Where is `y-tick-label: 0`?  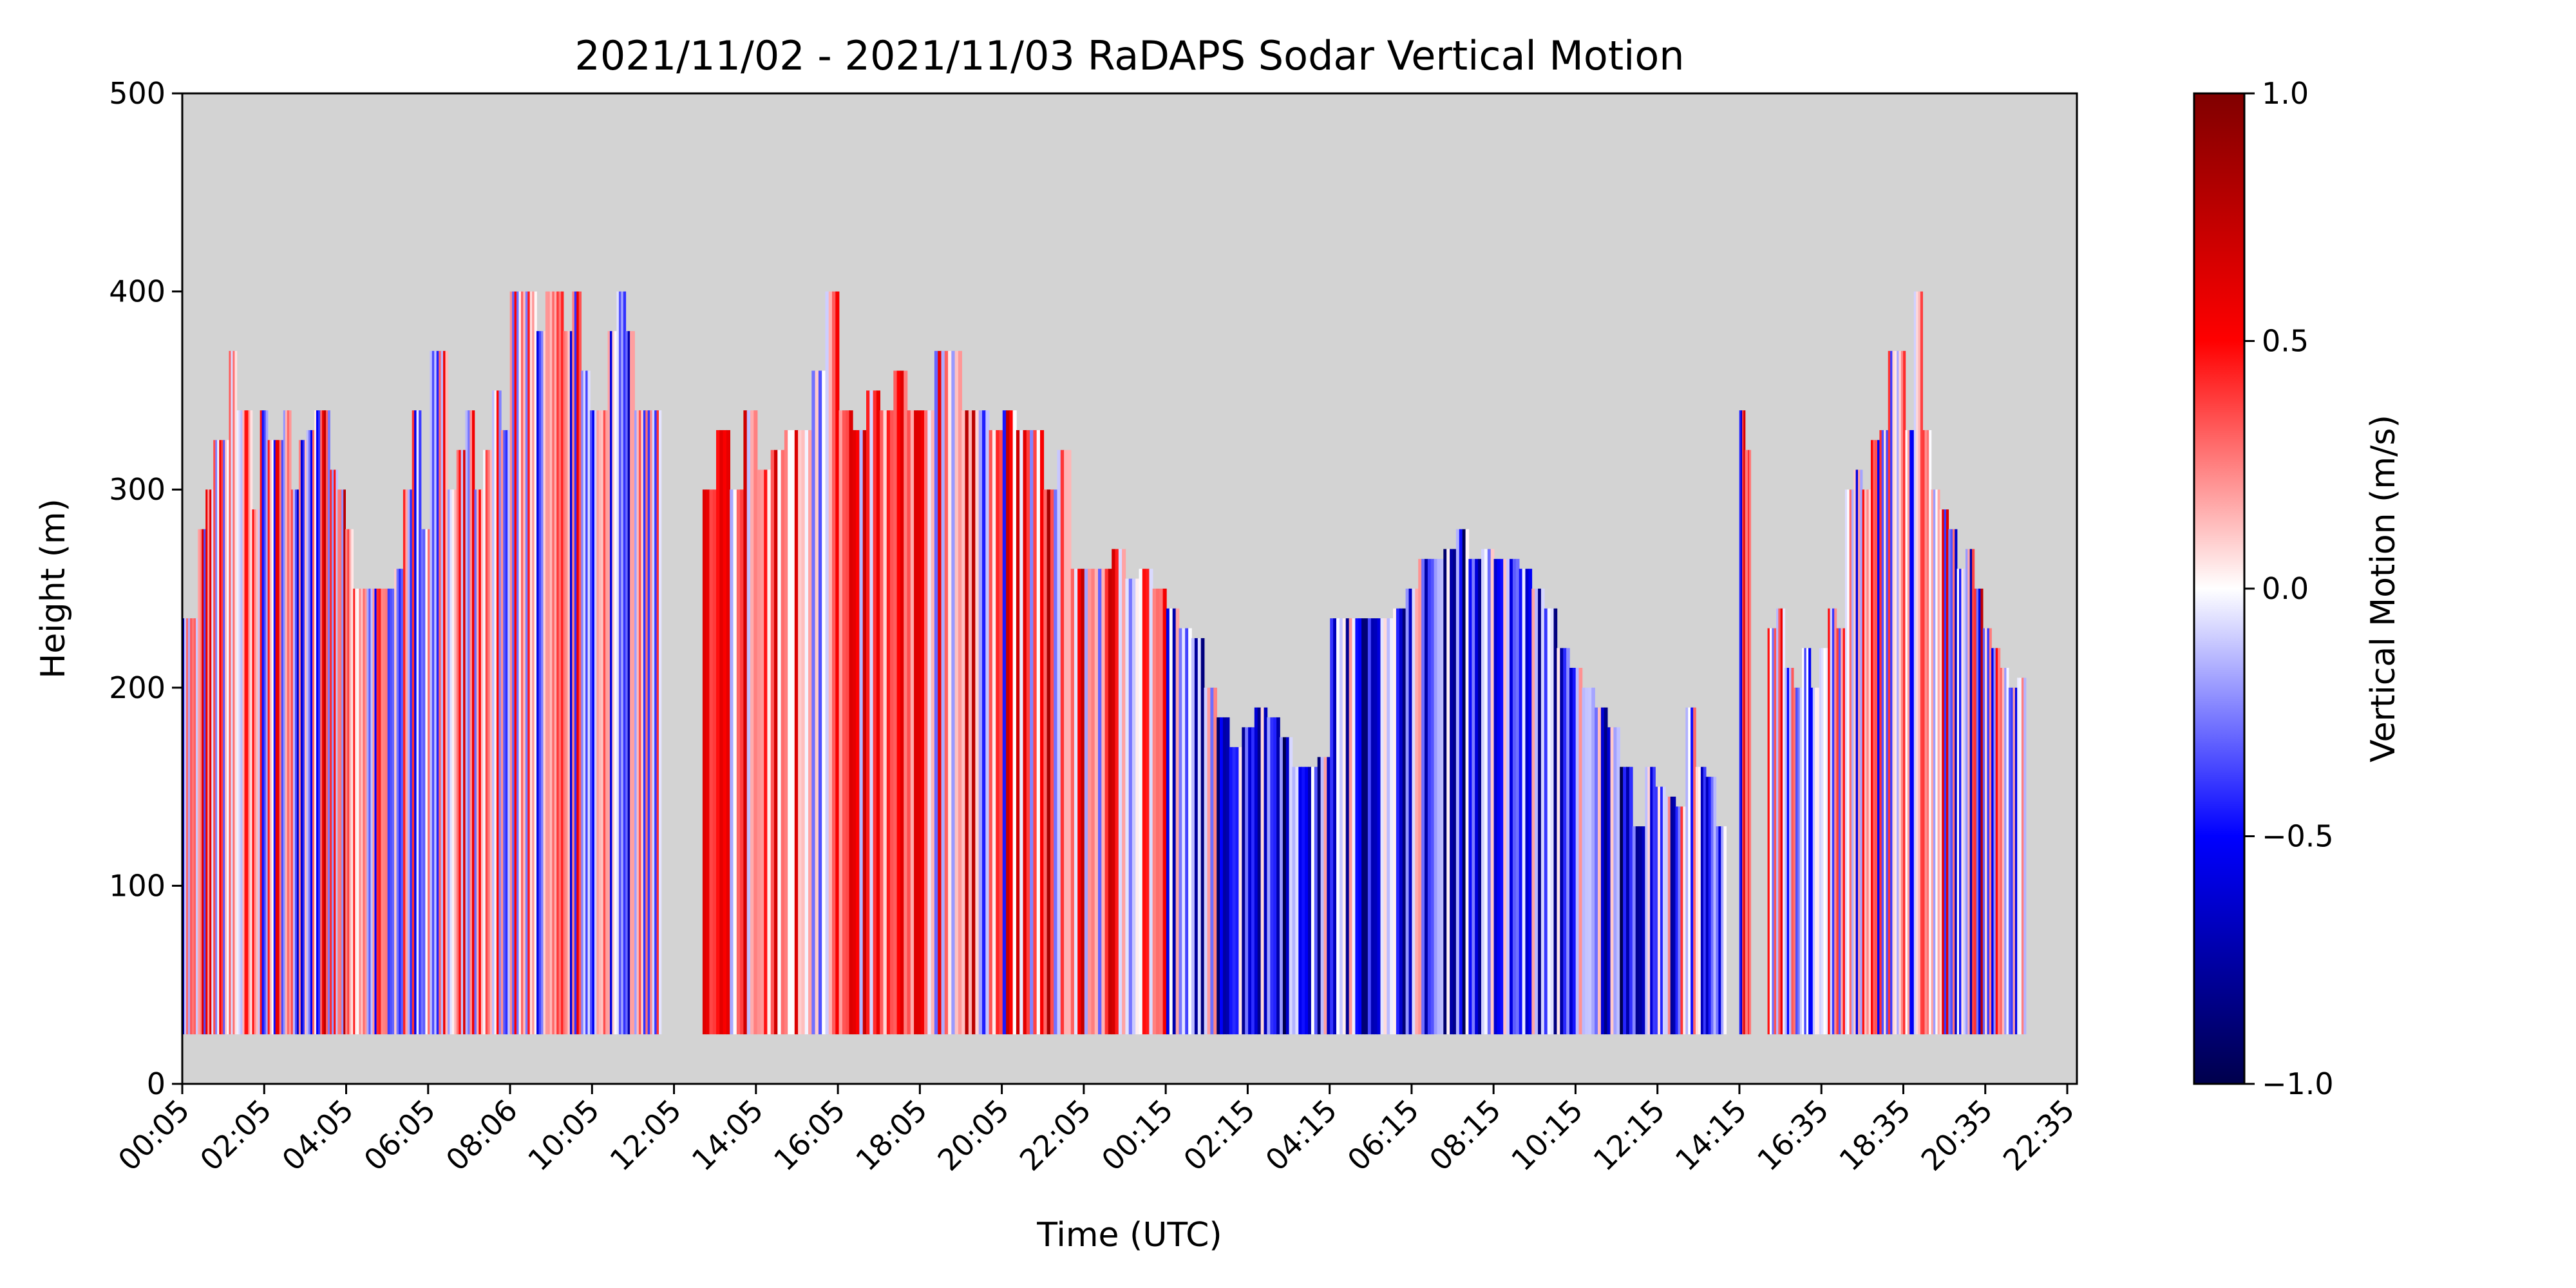
y-tick-label: 0 is located at coordinates (156, 1083).